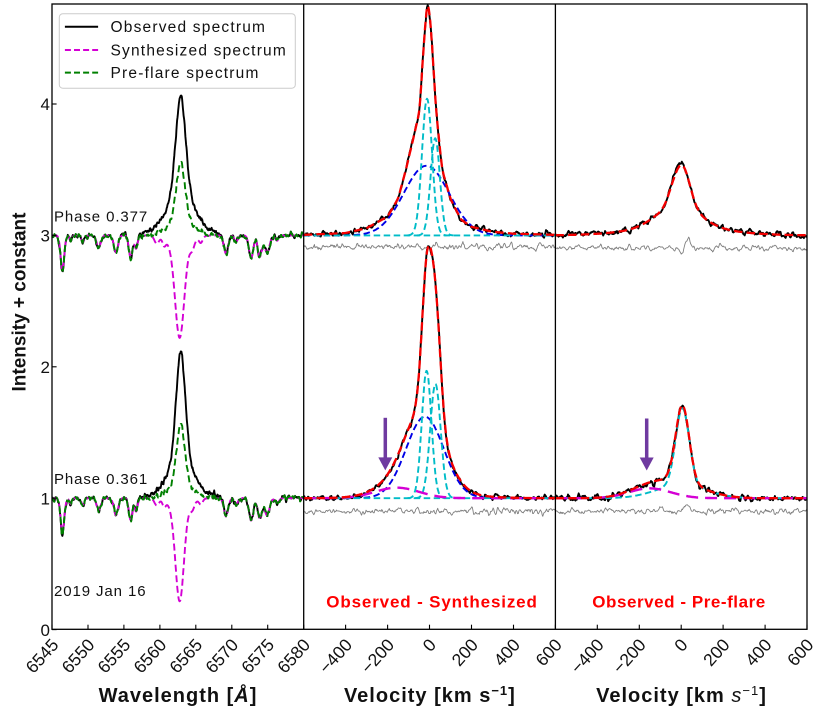  I want to click on svg-text: Synthesized spectrum, so click(199, 50).